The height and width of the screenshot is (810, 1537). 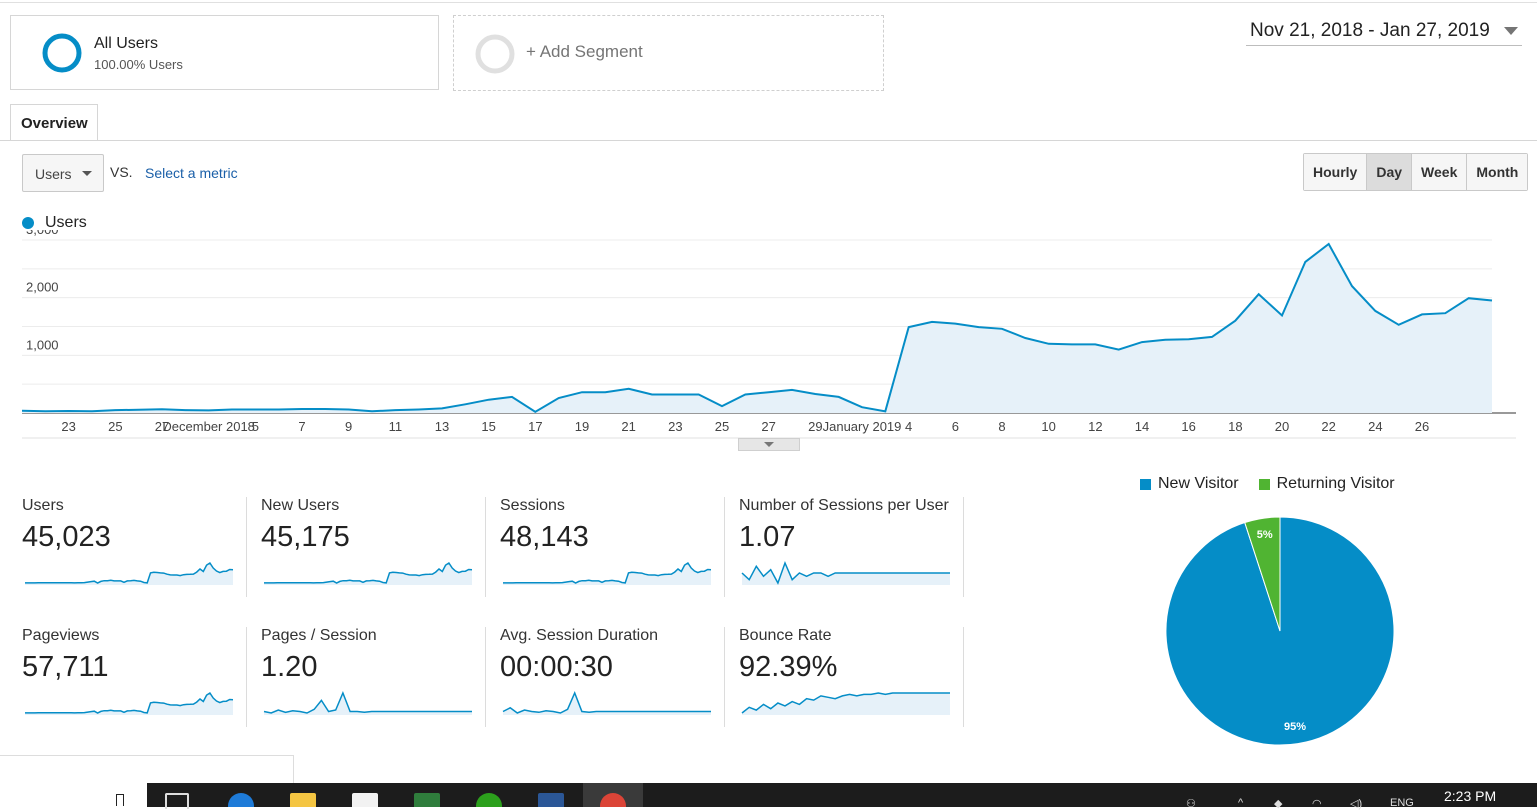 What do you see at coordinates (619, 677) in the screenshot?
I see `metric-card-avg-session-duration: Avg. Session Duration 00:00:30` at bounding box center [619, 677].